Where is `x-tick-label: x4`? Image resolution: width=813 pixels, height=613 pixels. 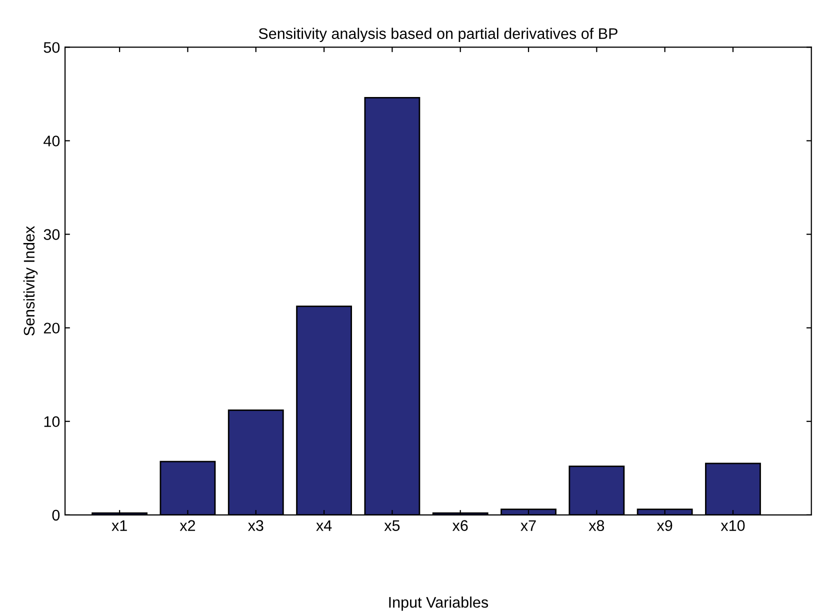 x-tick-label: x4 is located at coordinates (324, 525).